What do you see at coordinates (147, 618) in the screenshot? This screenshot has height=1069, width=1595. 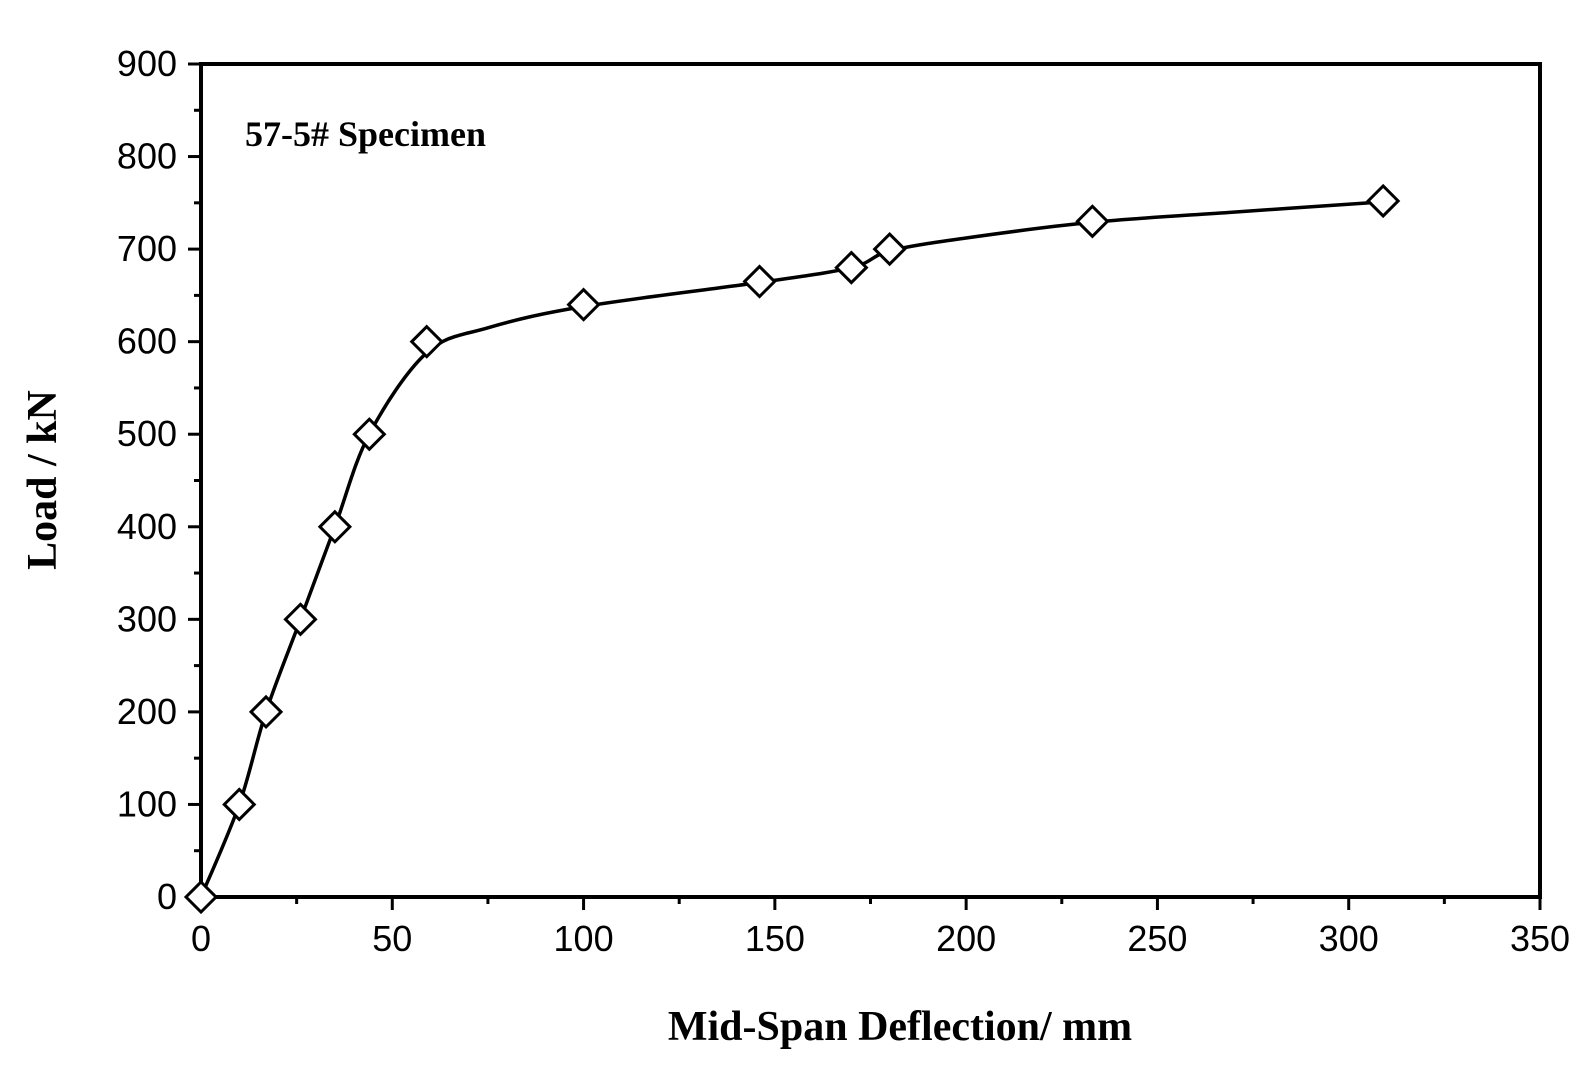 I see `y-tick-label: 300` at bounding box center [147, 618].